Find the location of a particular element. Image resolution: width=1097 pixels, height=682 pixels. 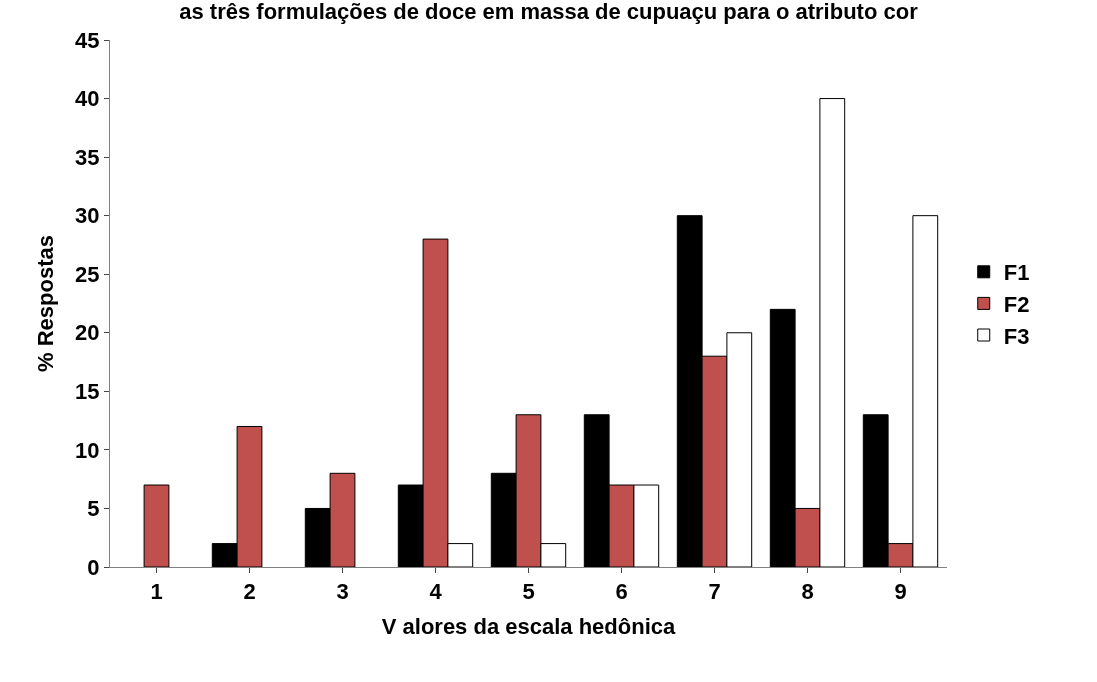

x-tick-label: 2 is located at coordinates (249, 592).